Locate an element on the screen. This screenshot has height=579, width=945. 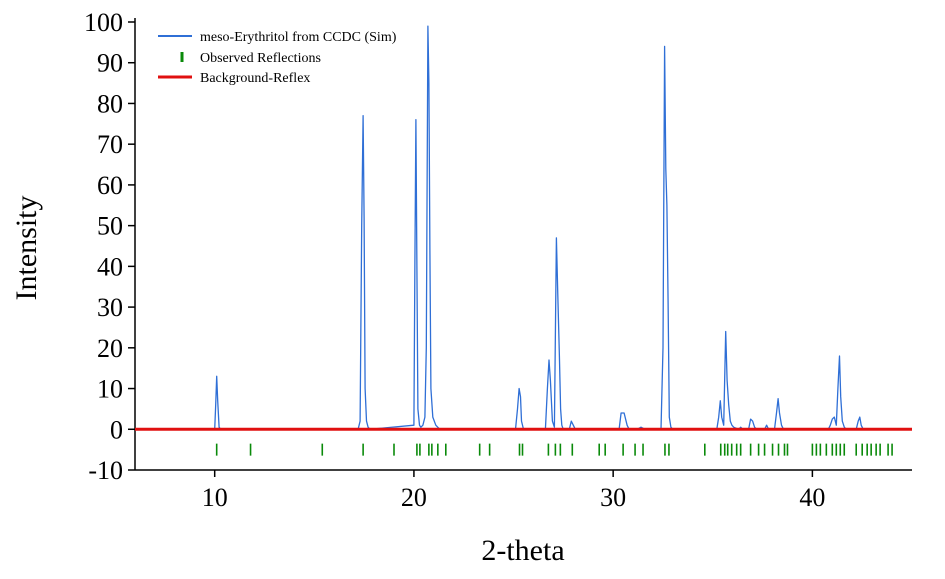
x-axis-title: 2-theta is located at coordinates (522, 550).